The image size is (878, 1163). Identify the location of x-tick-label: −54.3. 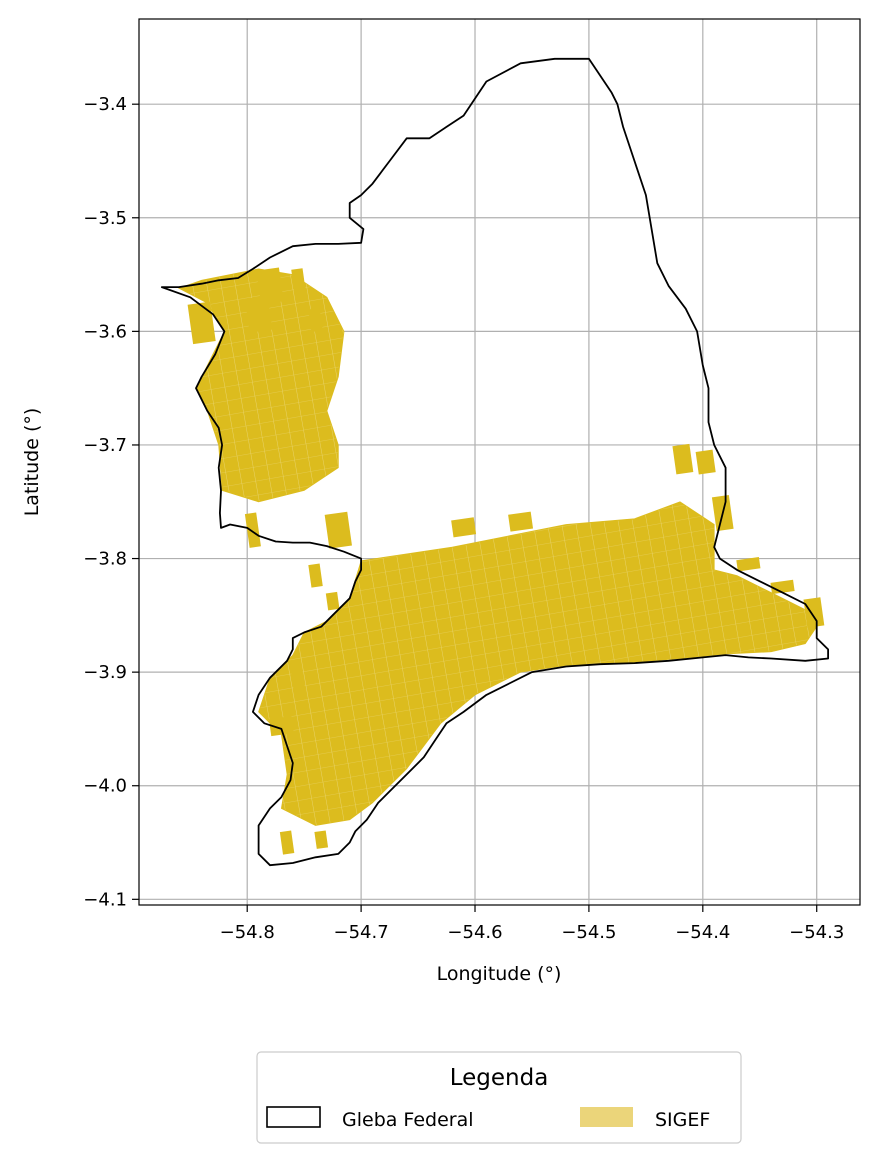
(816, 932).